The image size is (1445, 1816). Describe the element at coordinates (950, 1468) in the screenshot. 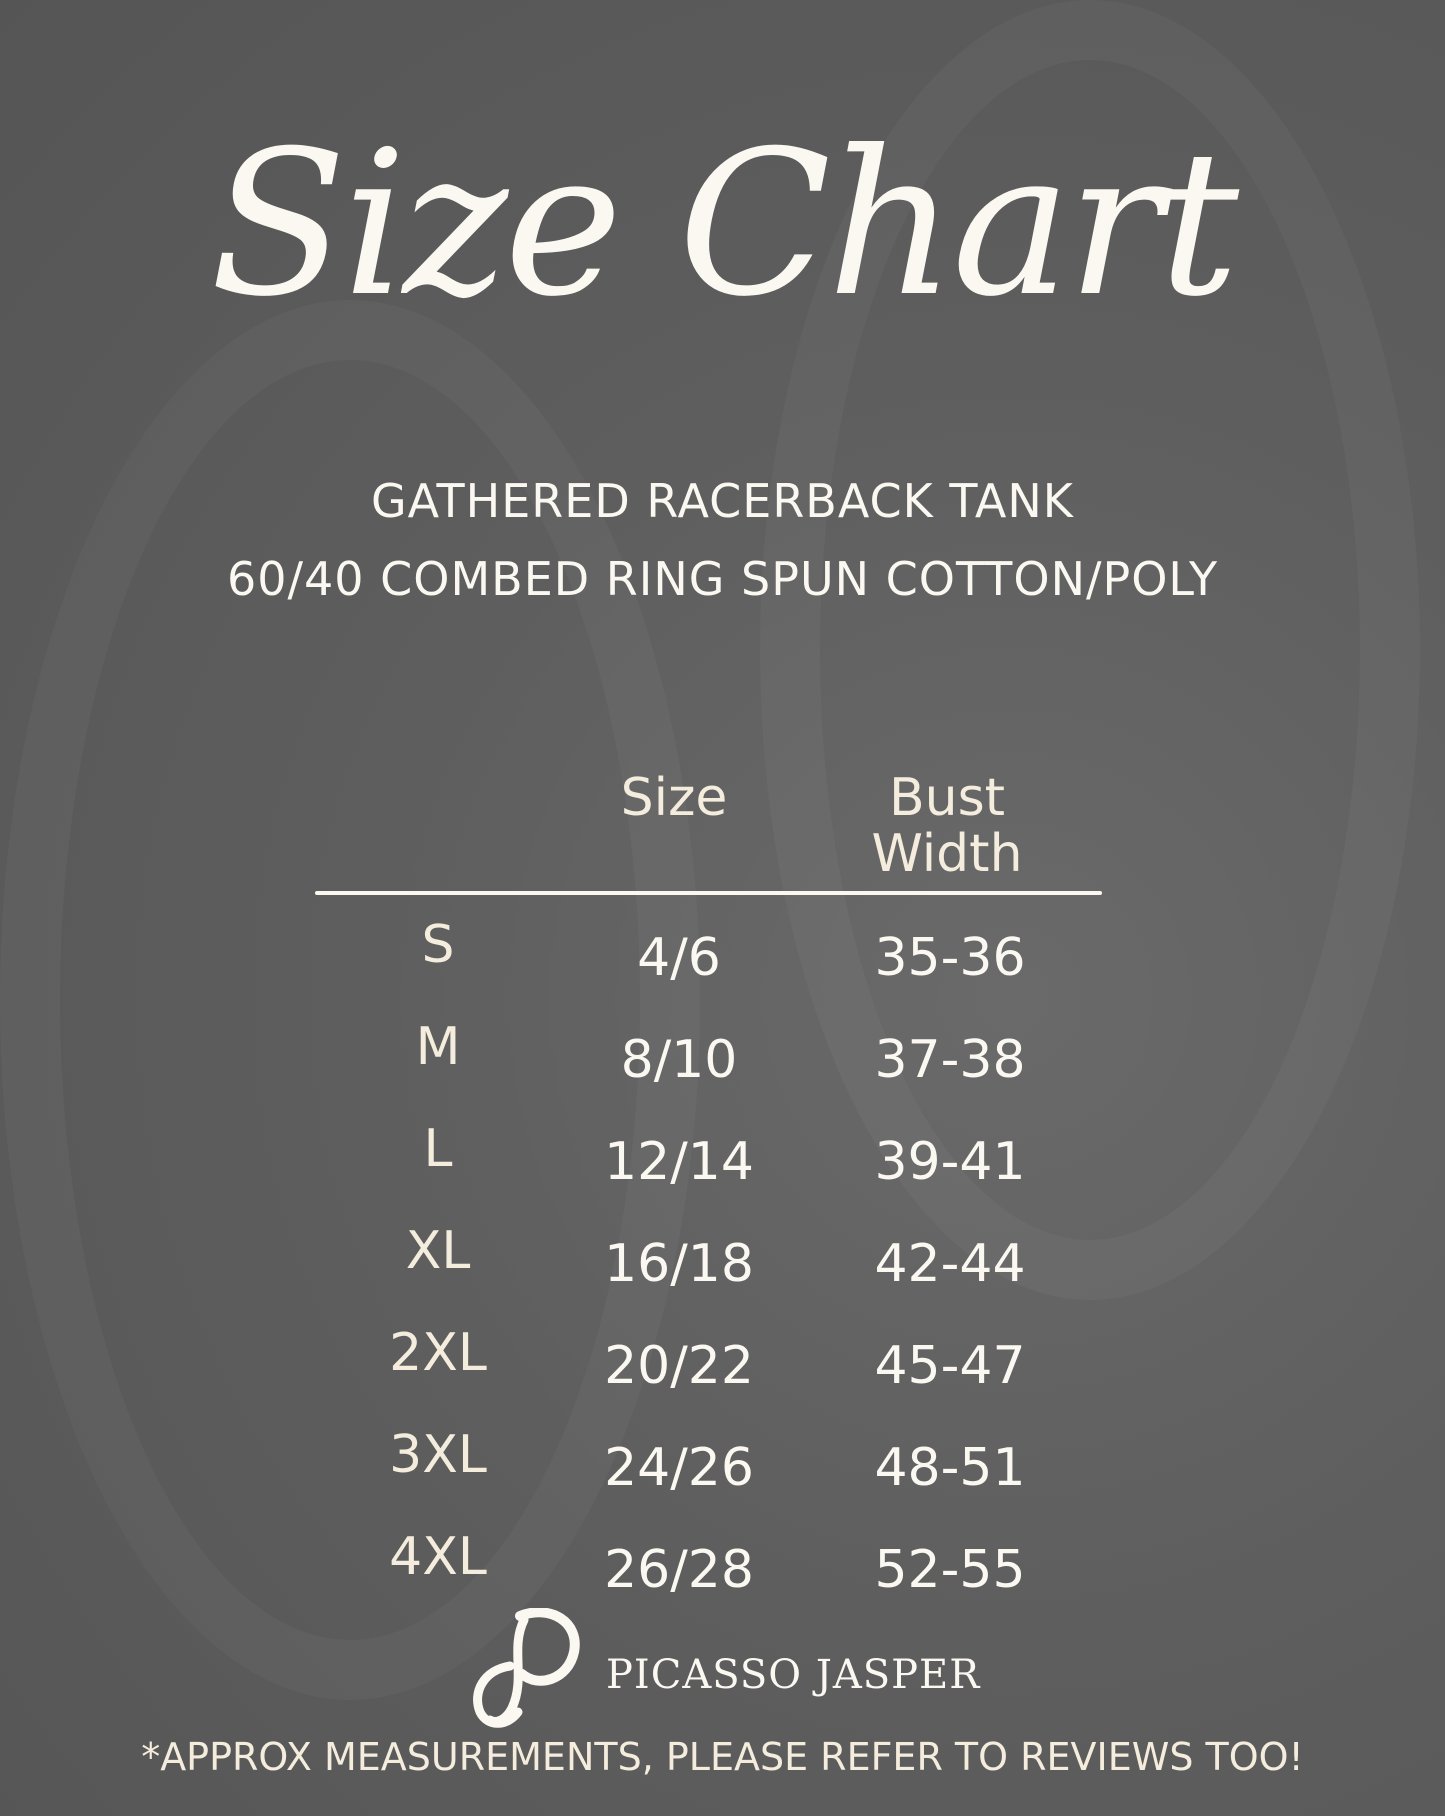

I see `row-bust-width: 48-51` at that location.